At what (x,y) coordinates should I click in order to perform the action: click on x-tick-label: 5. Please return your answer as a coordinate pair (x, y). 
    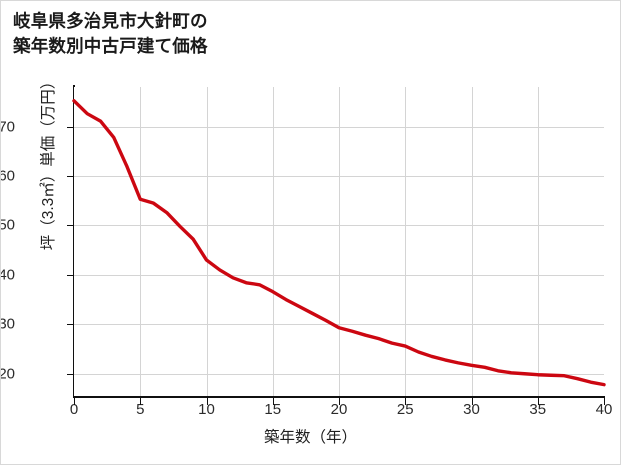
    Looking at the image, I should click on (140, 409).